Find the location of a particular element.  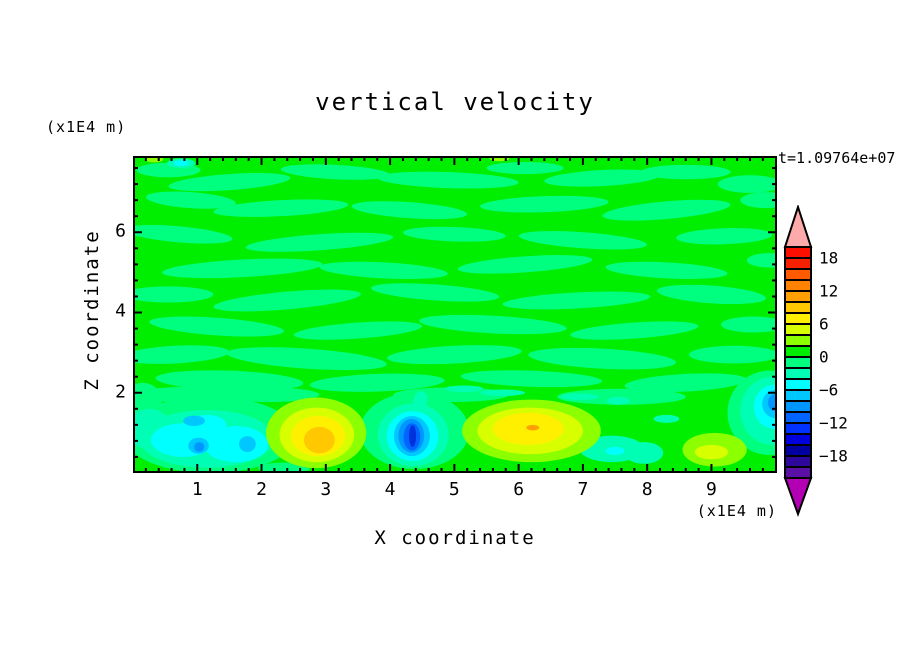

colorbar-label: 12 is located at coordinates (829, 291).